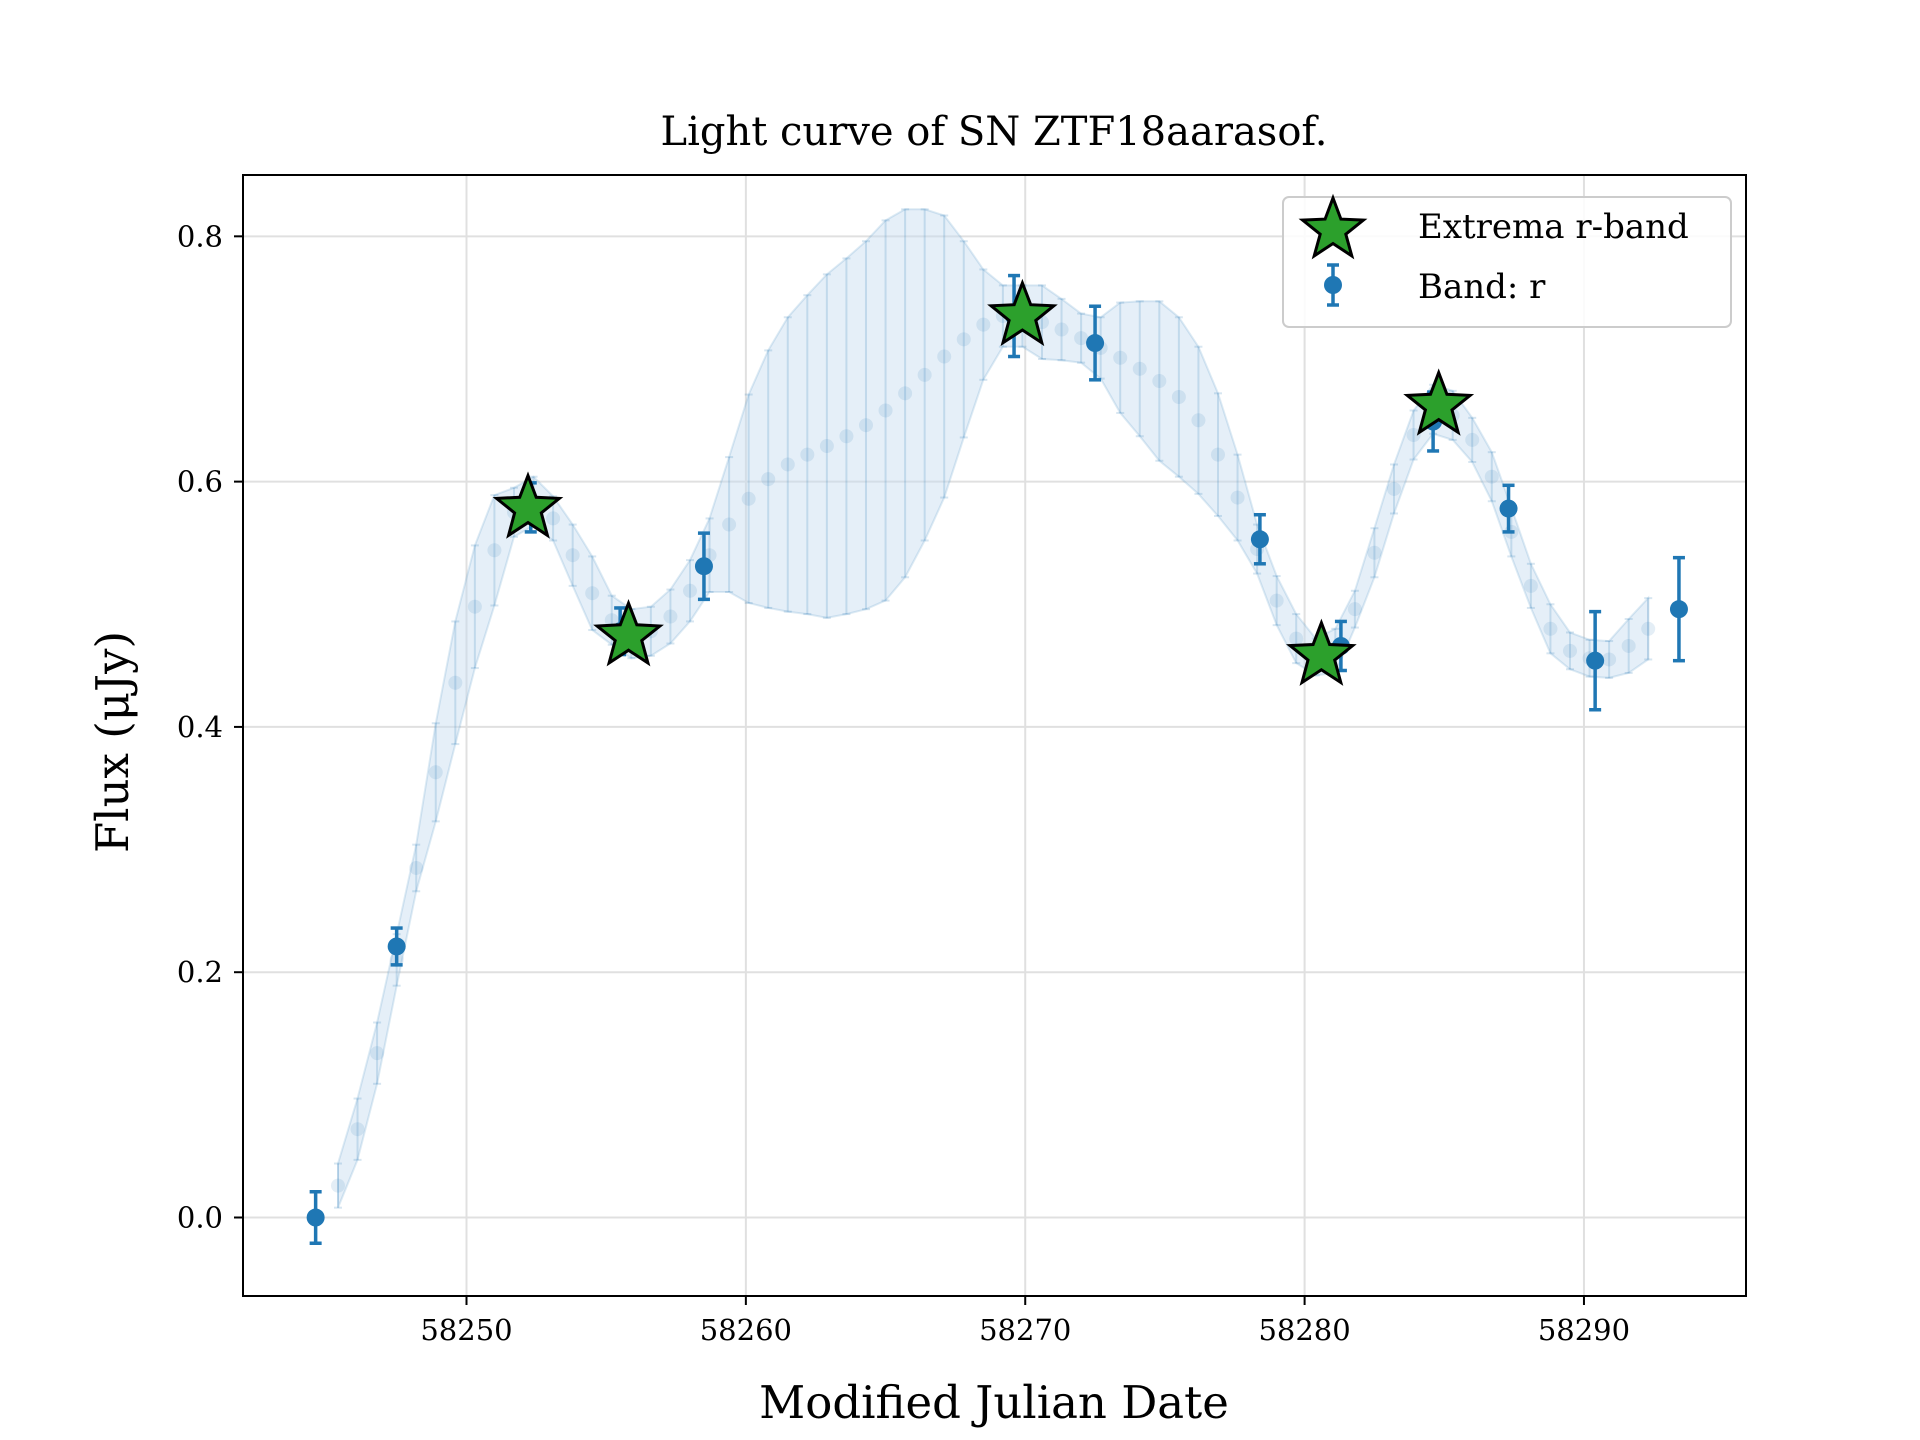  I want to click on legend-point, so click(1333, 285).